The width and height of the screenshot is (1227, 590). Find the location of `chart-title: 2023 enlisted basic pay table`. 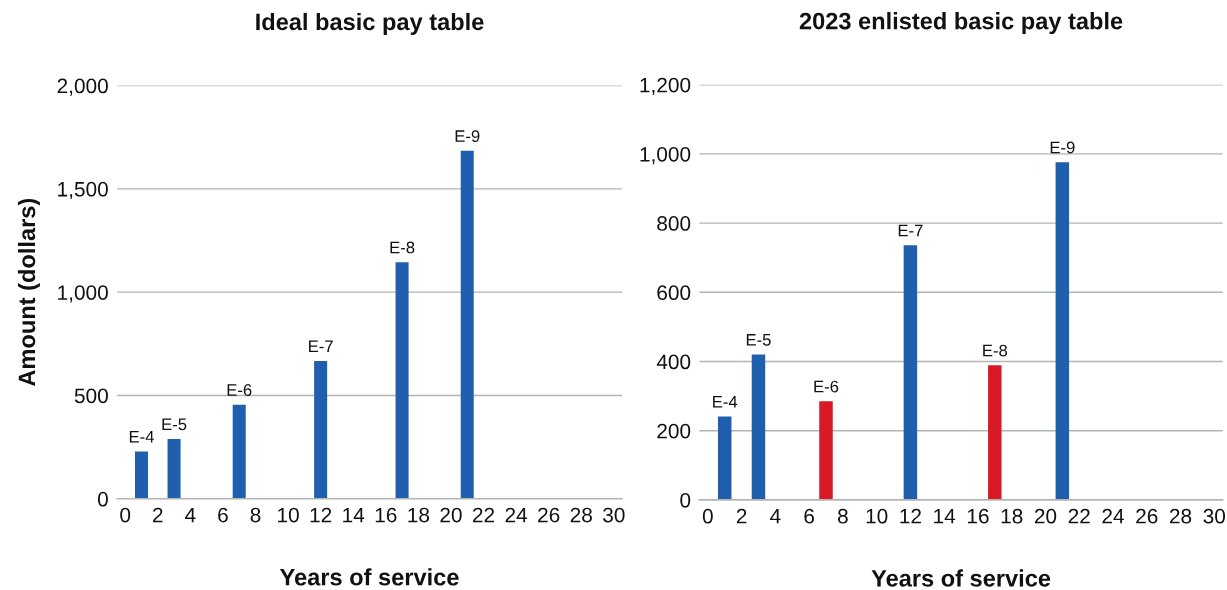

chart-title: 2023 enlisted basic pay table is located at coordinates (961, 23).